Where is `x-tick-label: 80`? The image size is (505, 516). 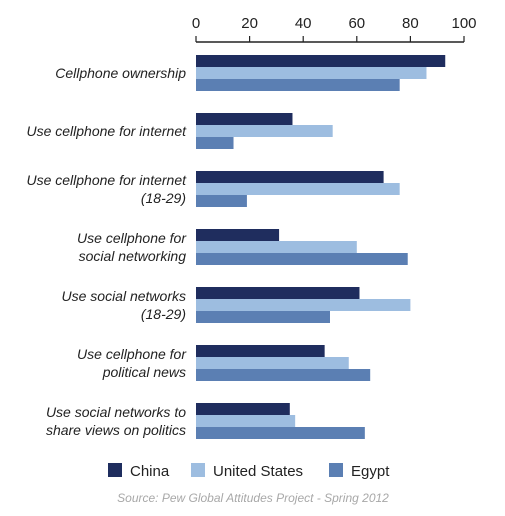 x-tick-label: 80 is located at coordinates (410, 23).